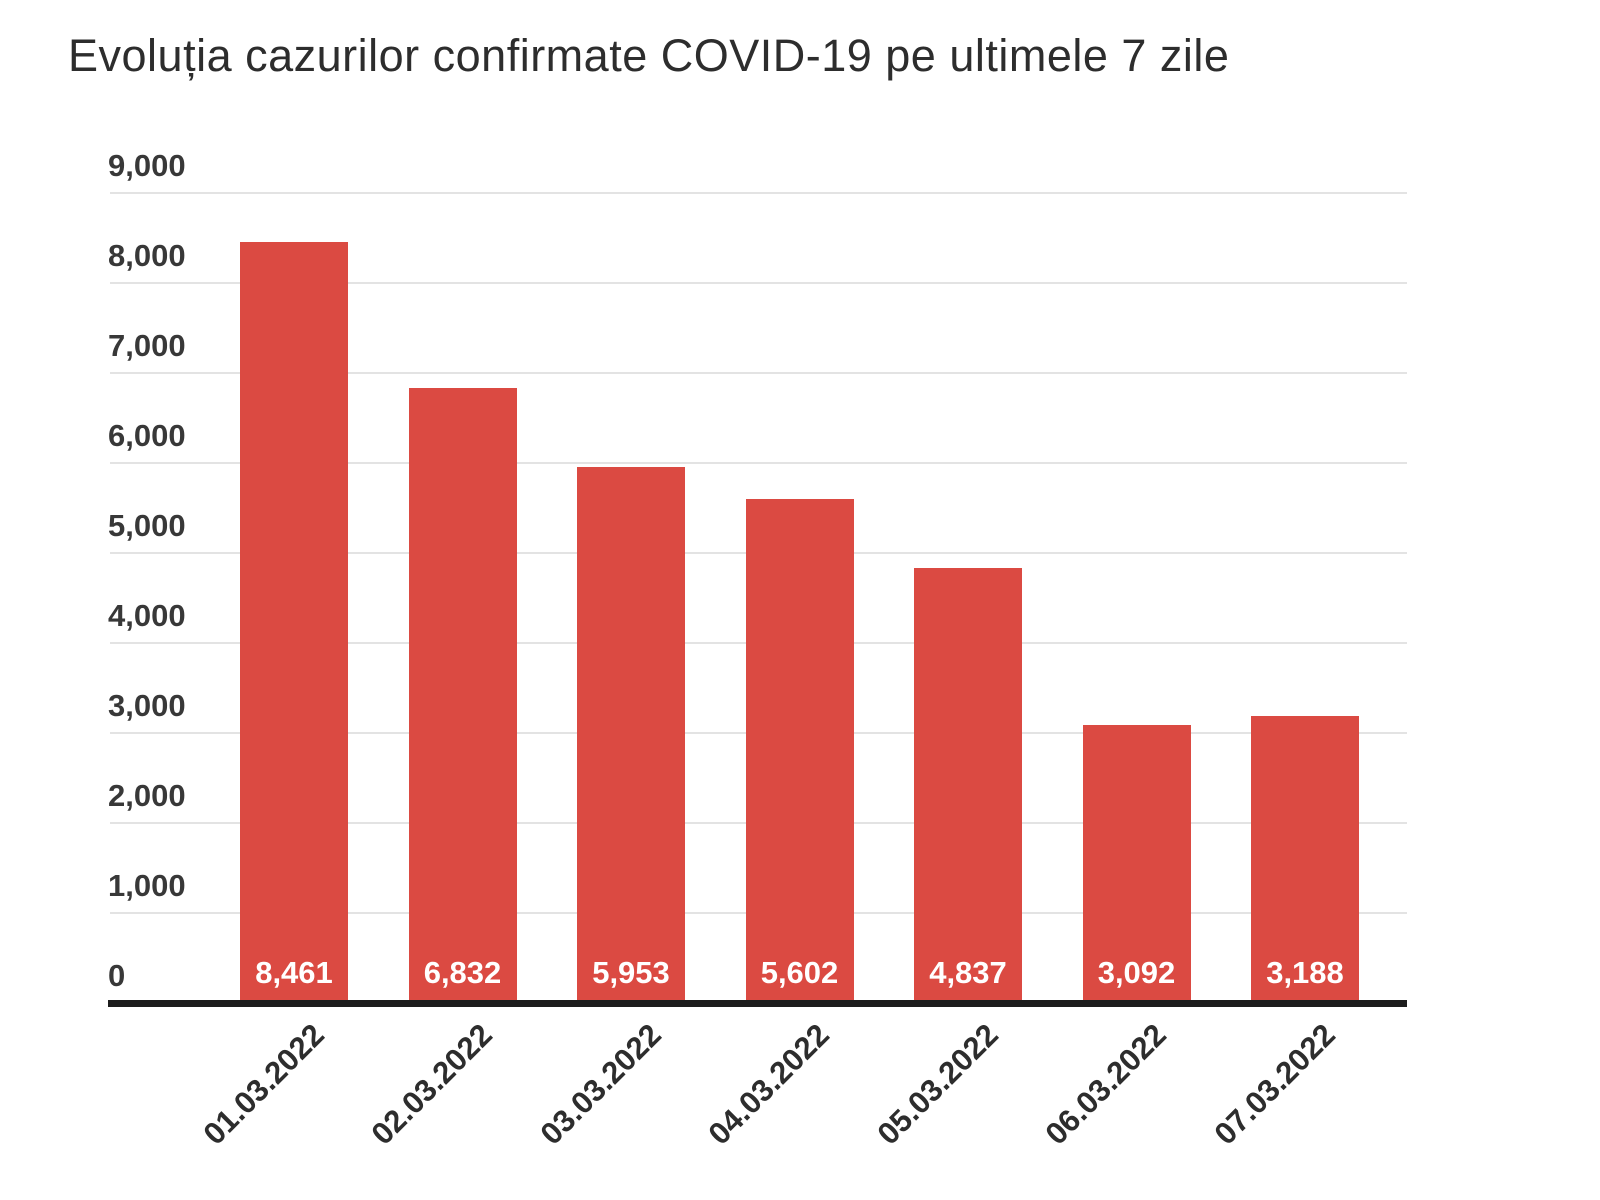 This screenshot has width=1600, height=1200. What do you see at coordinates (937, 1084) in the screenshot?
I see `x-tick-label: 05.03.2022` at bounding box center [937, 1084].